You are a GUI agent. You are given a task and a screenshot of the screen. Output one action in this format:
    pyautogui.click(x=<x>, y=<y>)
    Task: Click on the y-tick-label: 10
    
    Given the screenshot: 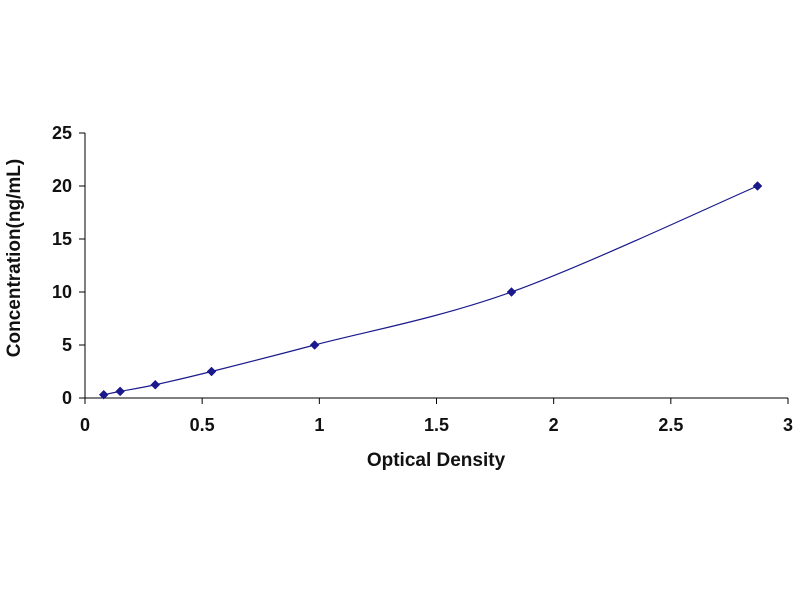 What is the action you would take?
    pyautogui.click(x=62, y=292)
    